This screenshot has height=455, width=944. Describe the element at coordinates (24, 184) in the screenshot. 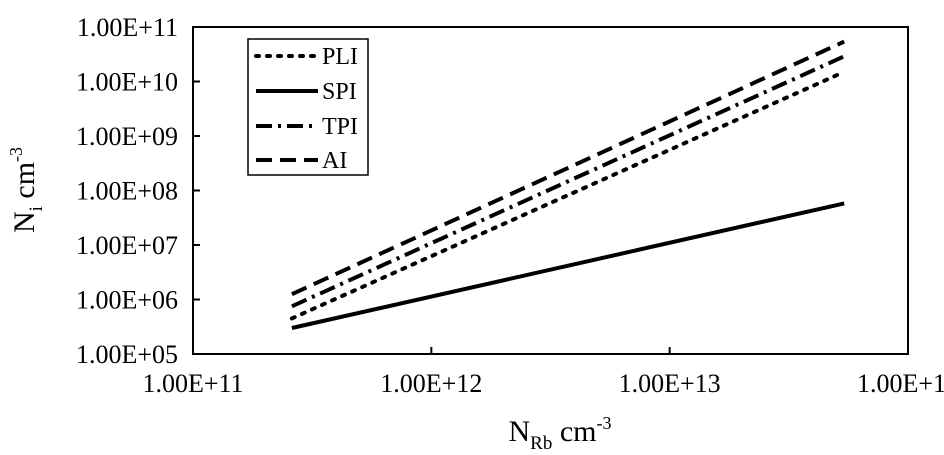

I see `y-axis-title-unit: cm` at that location.